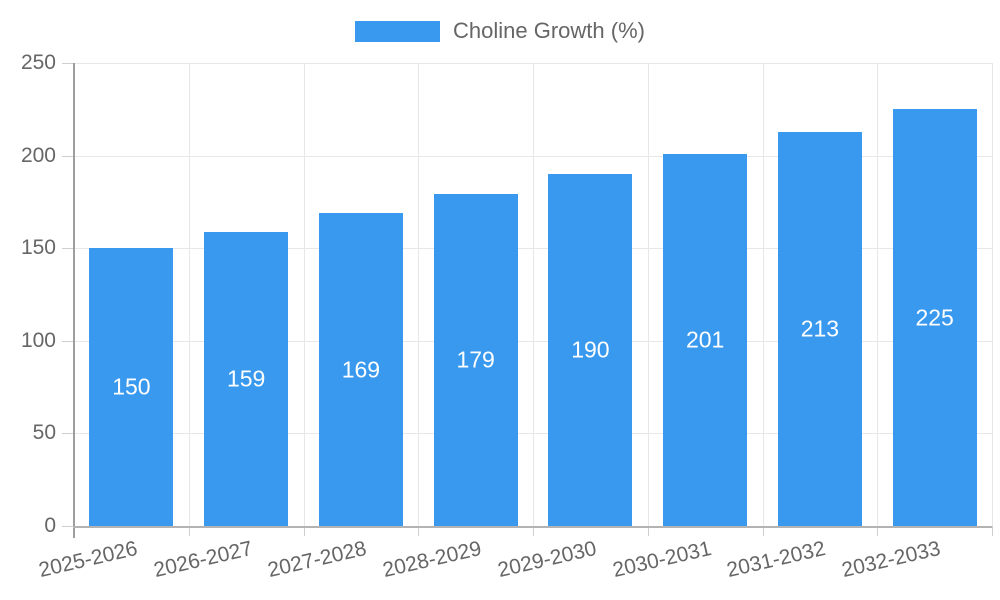 The height and width of the screenshot is (600, 1000). What do you see at coordinates (662, 560) in the screenshot?
I see `x-axis-tick-label: 2030-2031` at bounding box center [662, 560].